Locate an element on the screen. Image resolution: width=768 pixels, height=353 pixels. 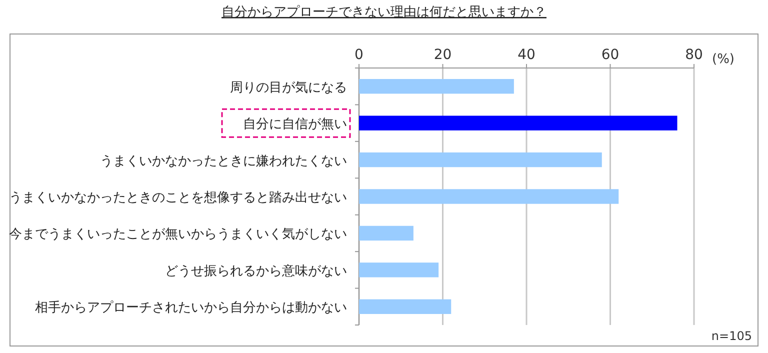
chart-title: 自分からアプローチできない理由は何だと思いますか？ is located at coordinates (384, 12).